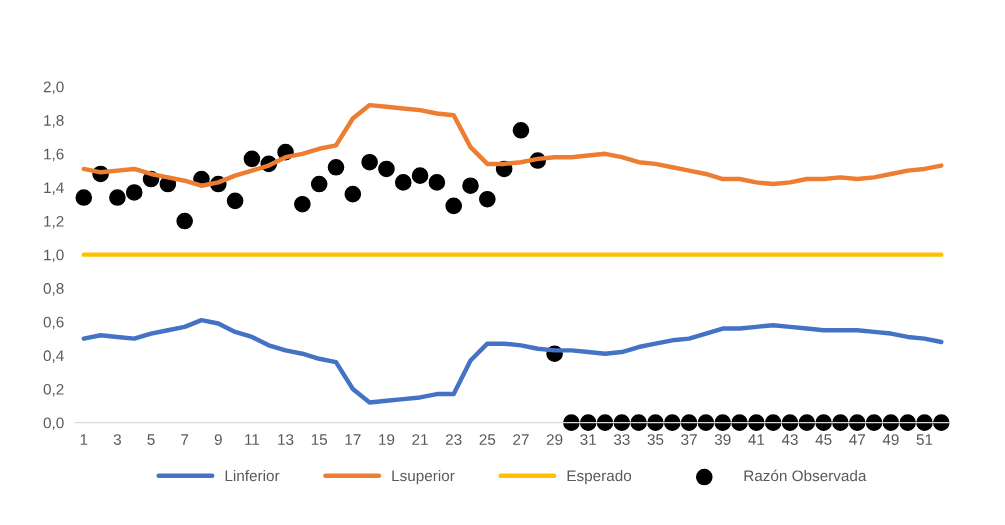 The width and height of the screenshot is (1005, 525). What do you see at coordinates (453, 439) in the screenshot?
I see `x-tick-label: 23` at bounding box center [453, 439].